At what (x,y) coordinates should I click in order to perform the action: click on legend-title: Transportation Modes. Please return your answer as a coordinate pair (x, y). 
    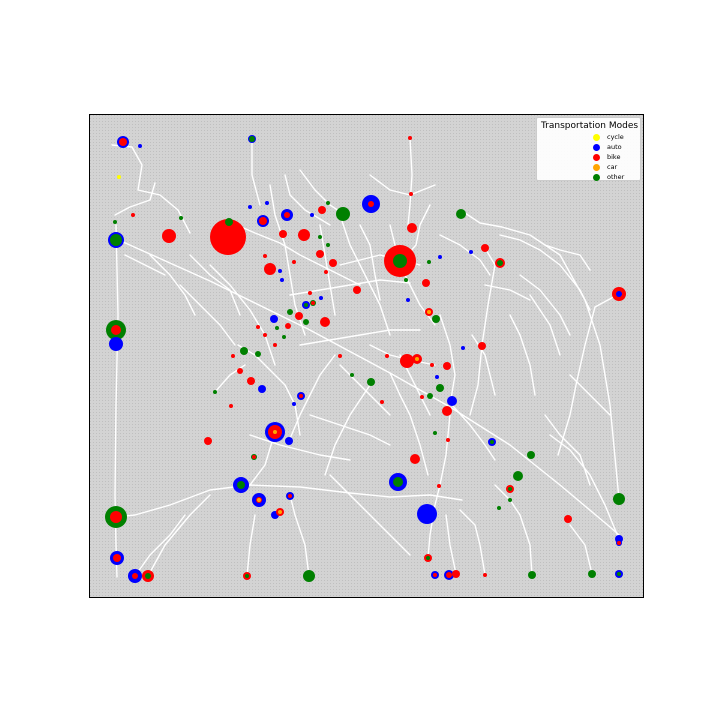
    Looking at the image, I should click on (590, 126).